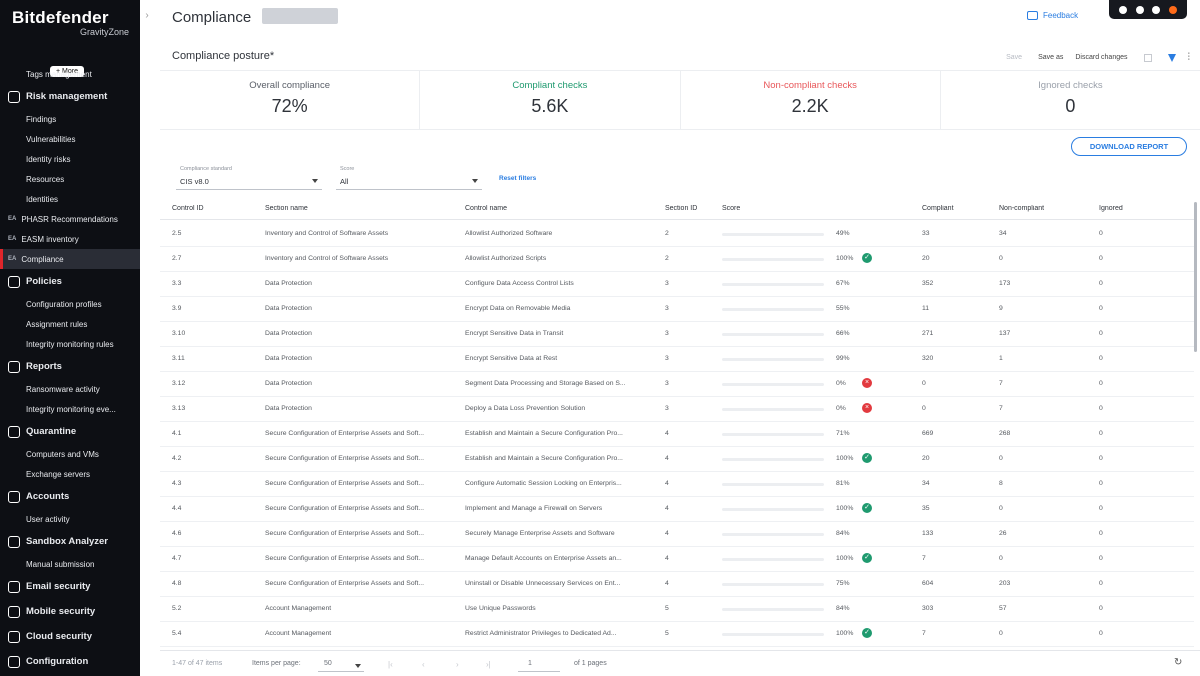  What do you see at coordinates (1147, 57) in the screenshot?
I see `star-icon` at bounding box center [1147, 57].